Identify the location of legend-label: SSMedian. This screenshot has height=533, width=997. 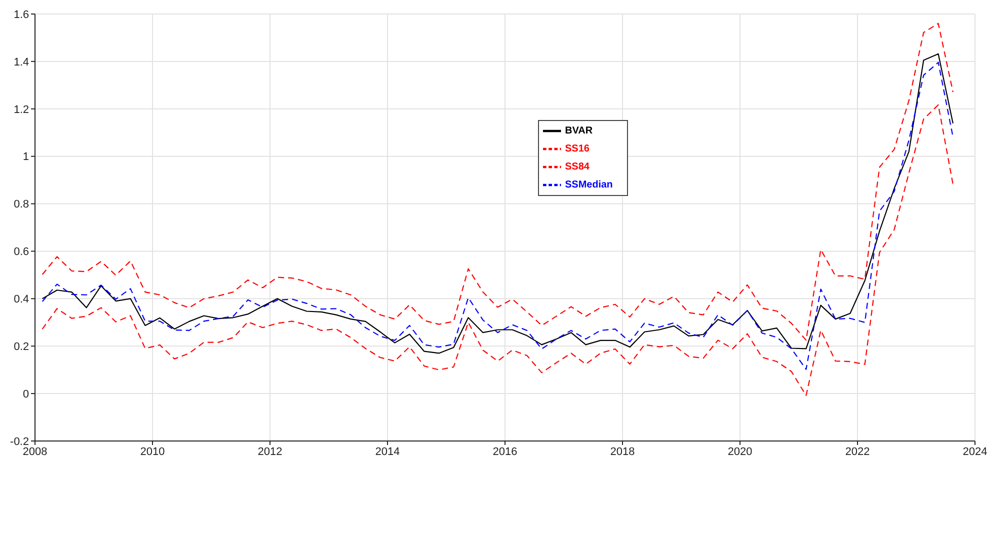
(589, 185).